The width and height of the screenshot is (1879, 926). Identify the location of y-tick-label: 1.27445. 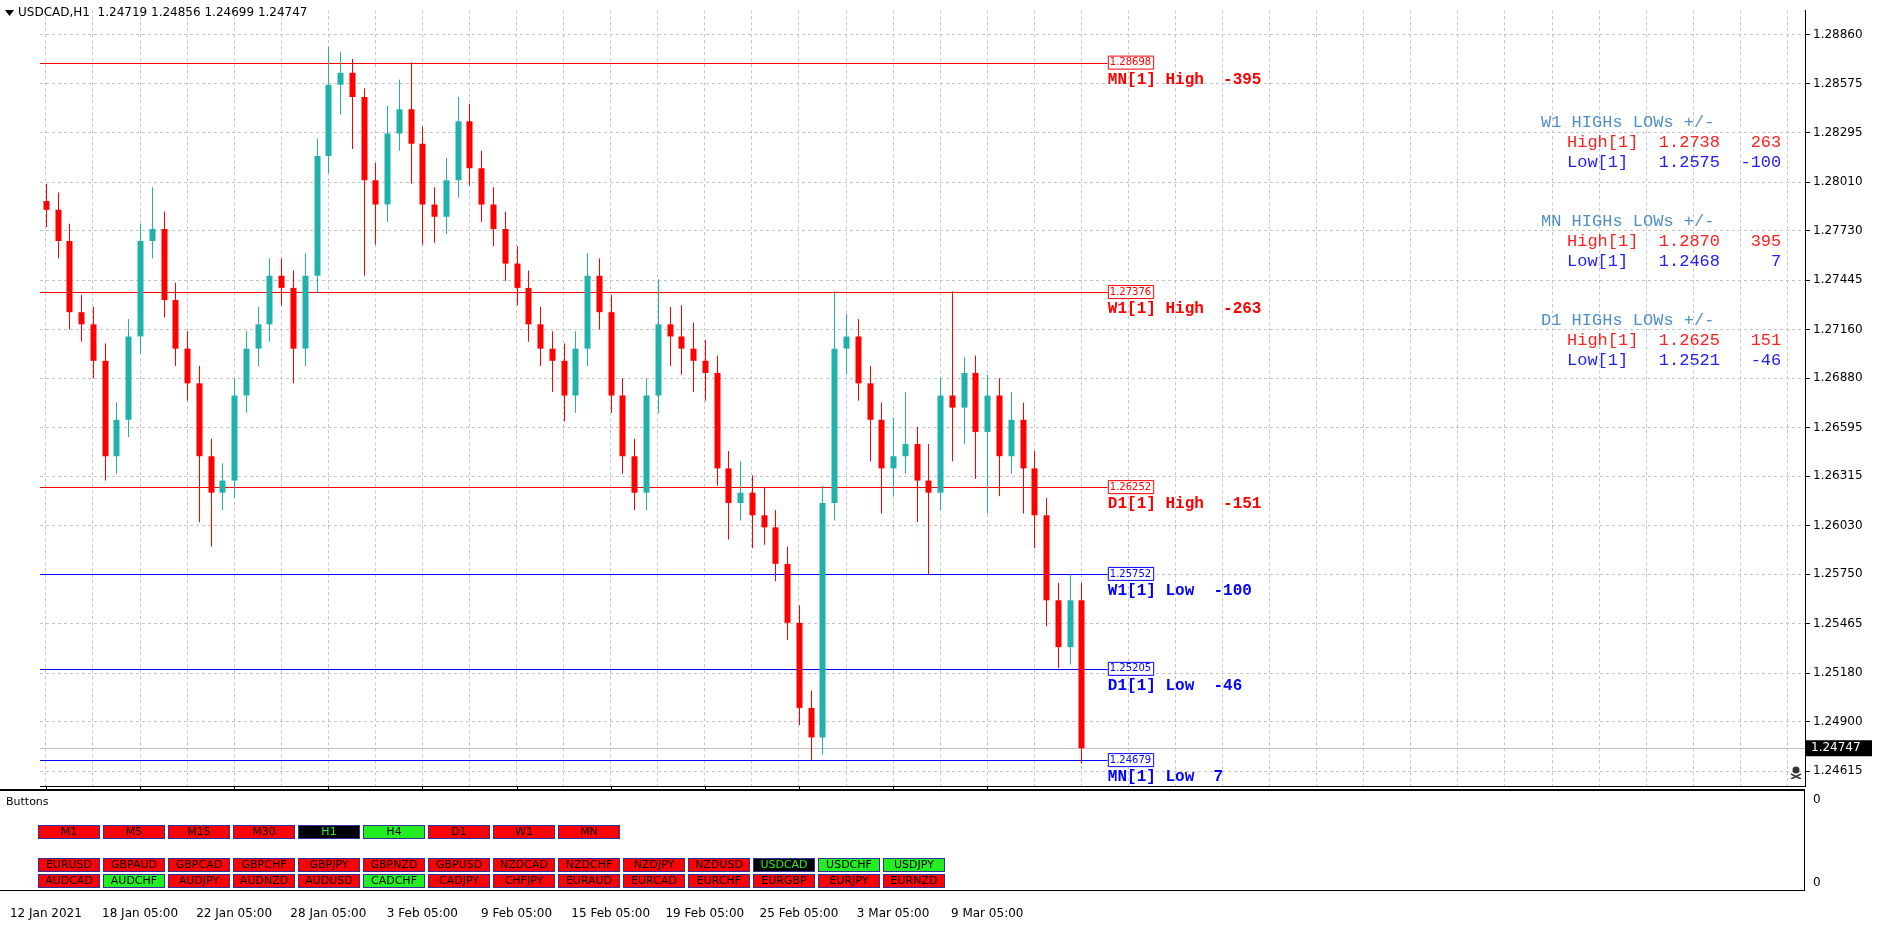
(1838, 279).